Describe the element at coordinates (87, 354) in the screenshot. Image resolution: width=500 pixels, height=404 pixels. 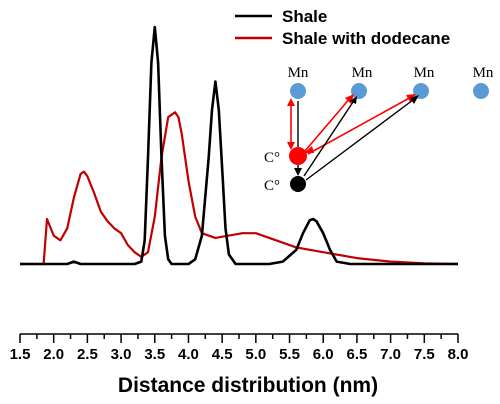
I see `x-tick-label: 2.5` at that location.